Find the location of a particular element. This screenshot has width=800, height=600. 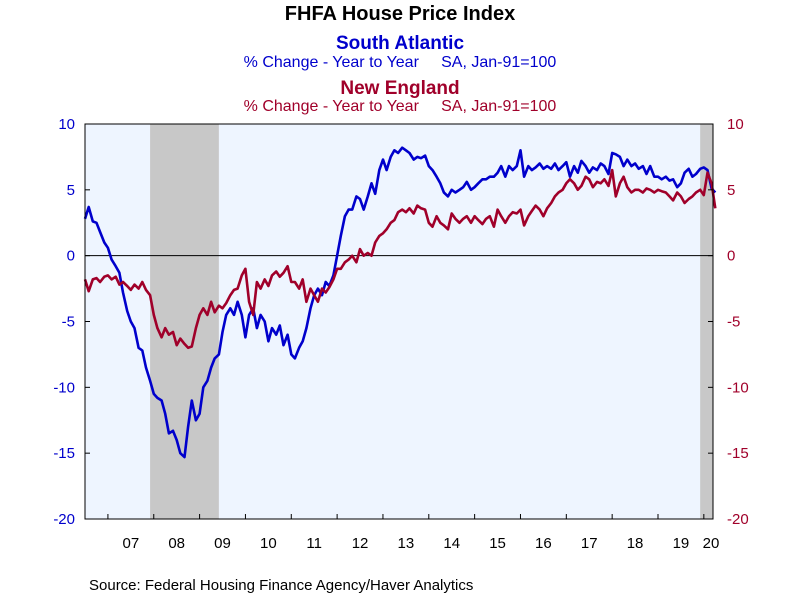

y-axis-right: 10 5 0 -5 -10 -15 -20 is located at coordinates (728, 322).